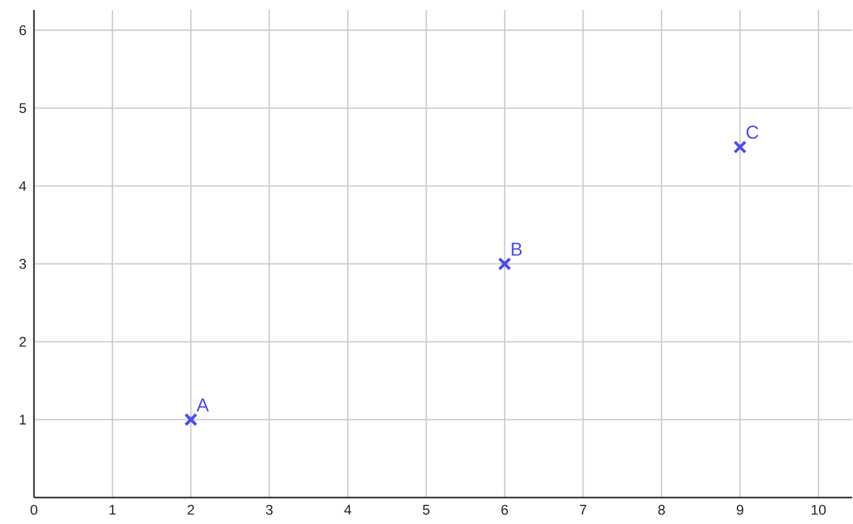 This screenshot has height=524, width=853. What do you see at coordinates (34, 510) in the screenshot?
I see `x-tick-label: 0` at bounding box center [34, 510].